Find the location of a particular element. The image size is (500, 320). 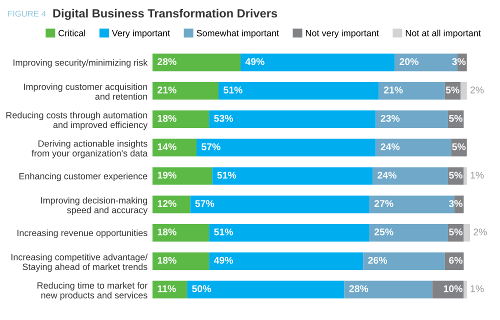

y-tick-label: Improving security/minimizing risk is located at coordinates (81, 63).